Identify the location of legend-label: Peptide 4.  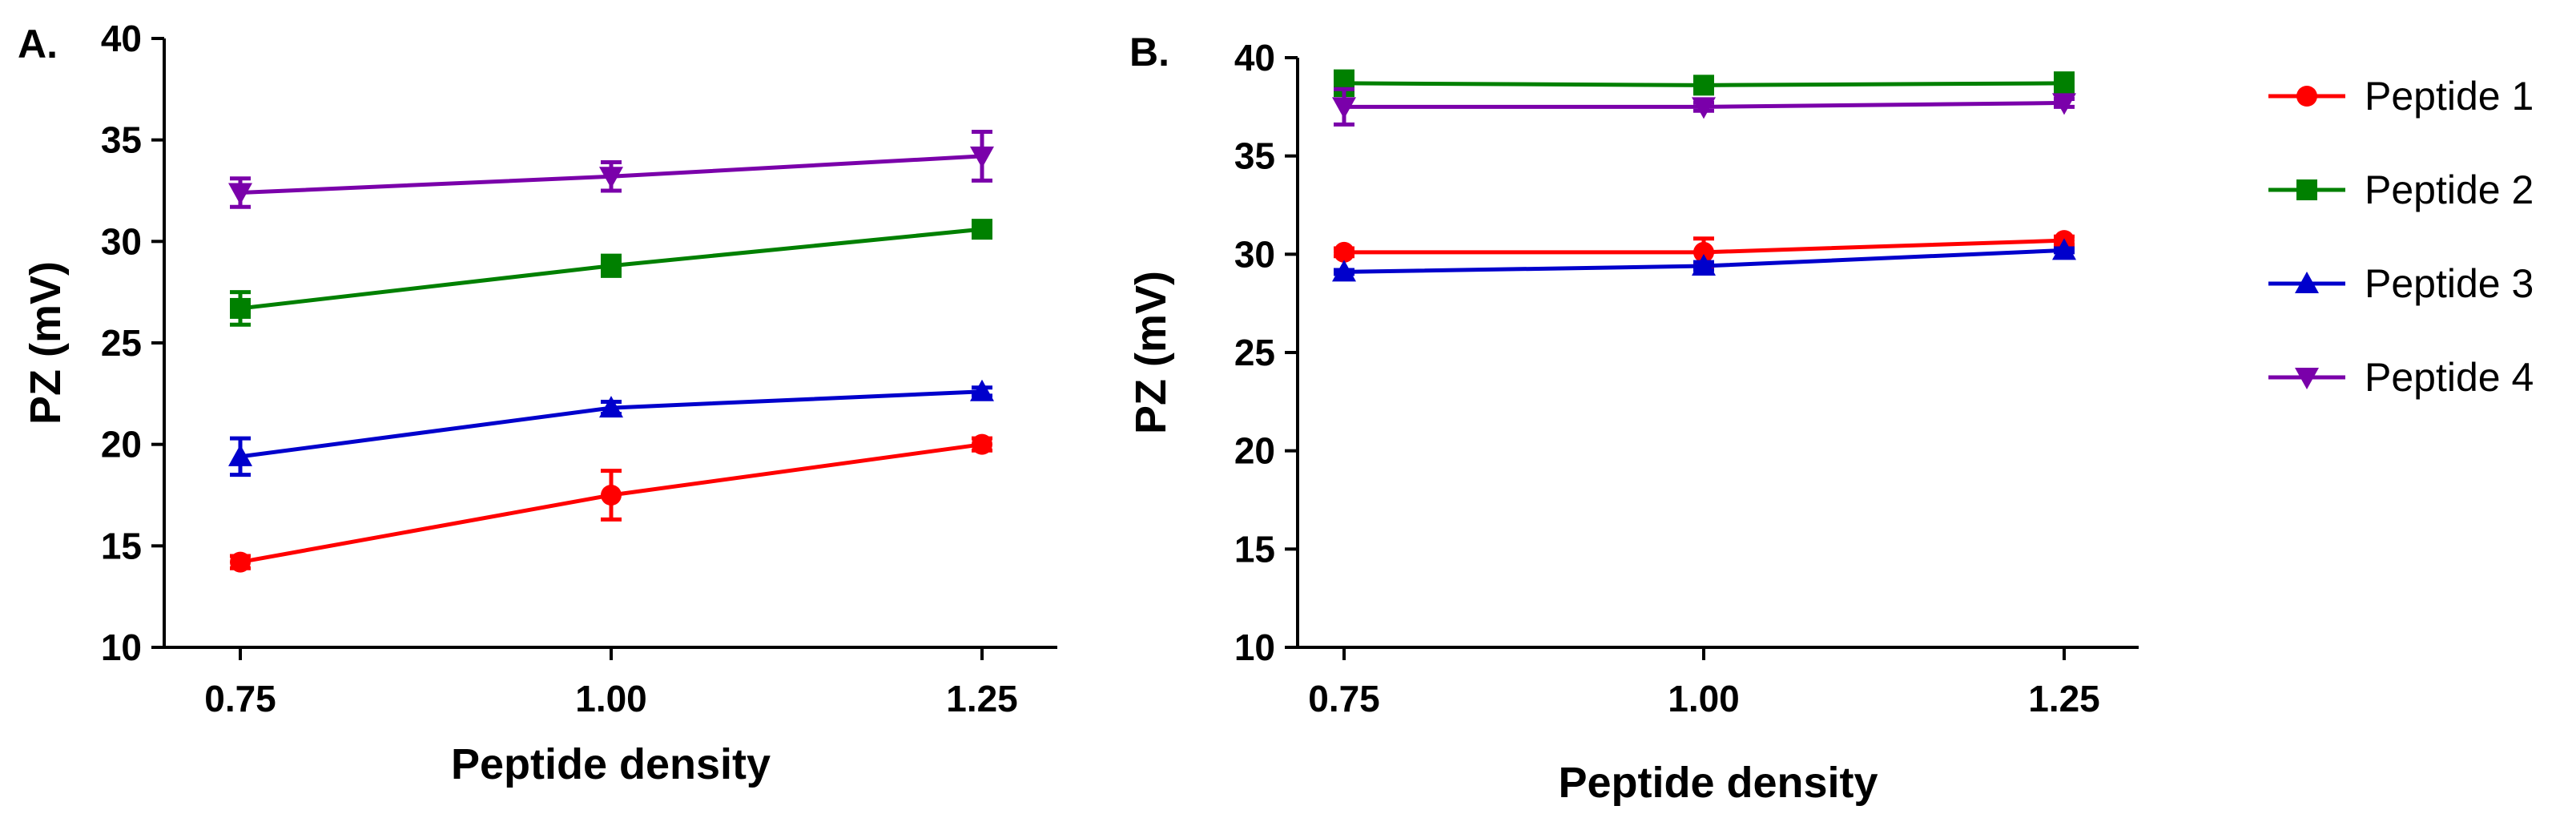
(2449, 377).